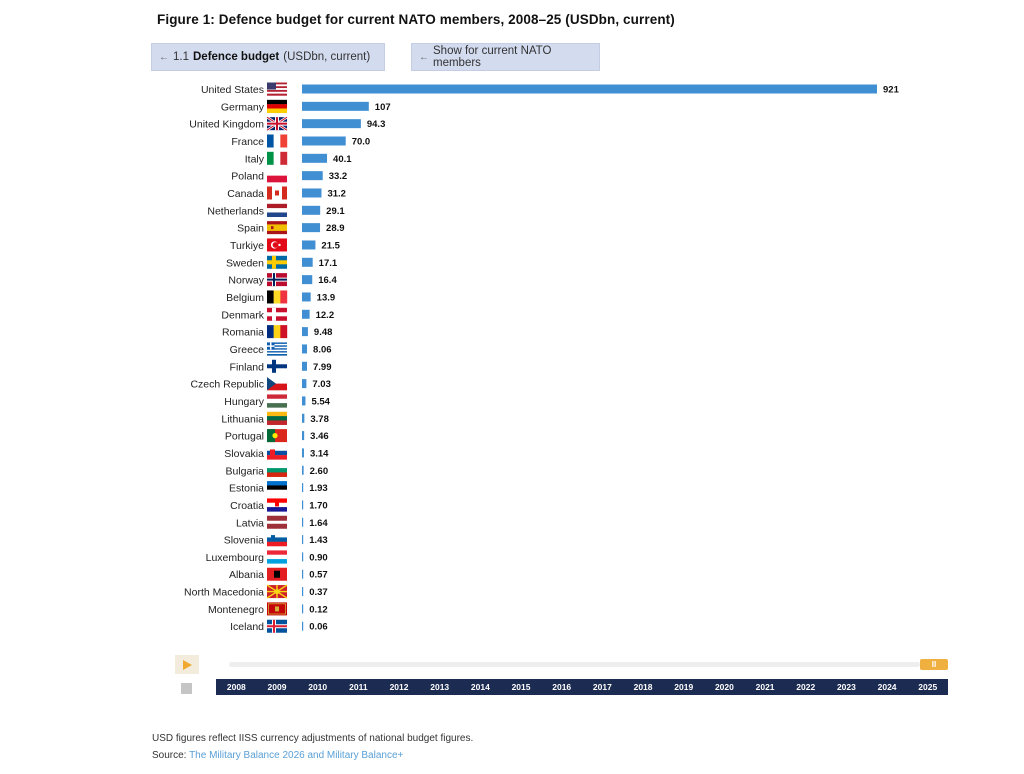 This screenshot has height=774, width=1024. What do you see at coordinates (246, 575) in the screenshot?
I see `country-label: Albania` at bounding box center [246, 575].